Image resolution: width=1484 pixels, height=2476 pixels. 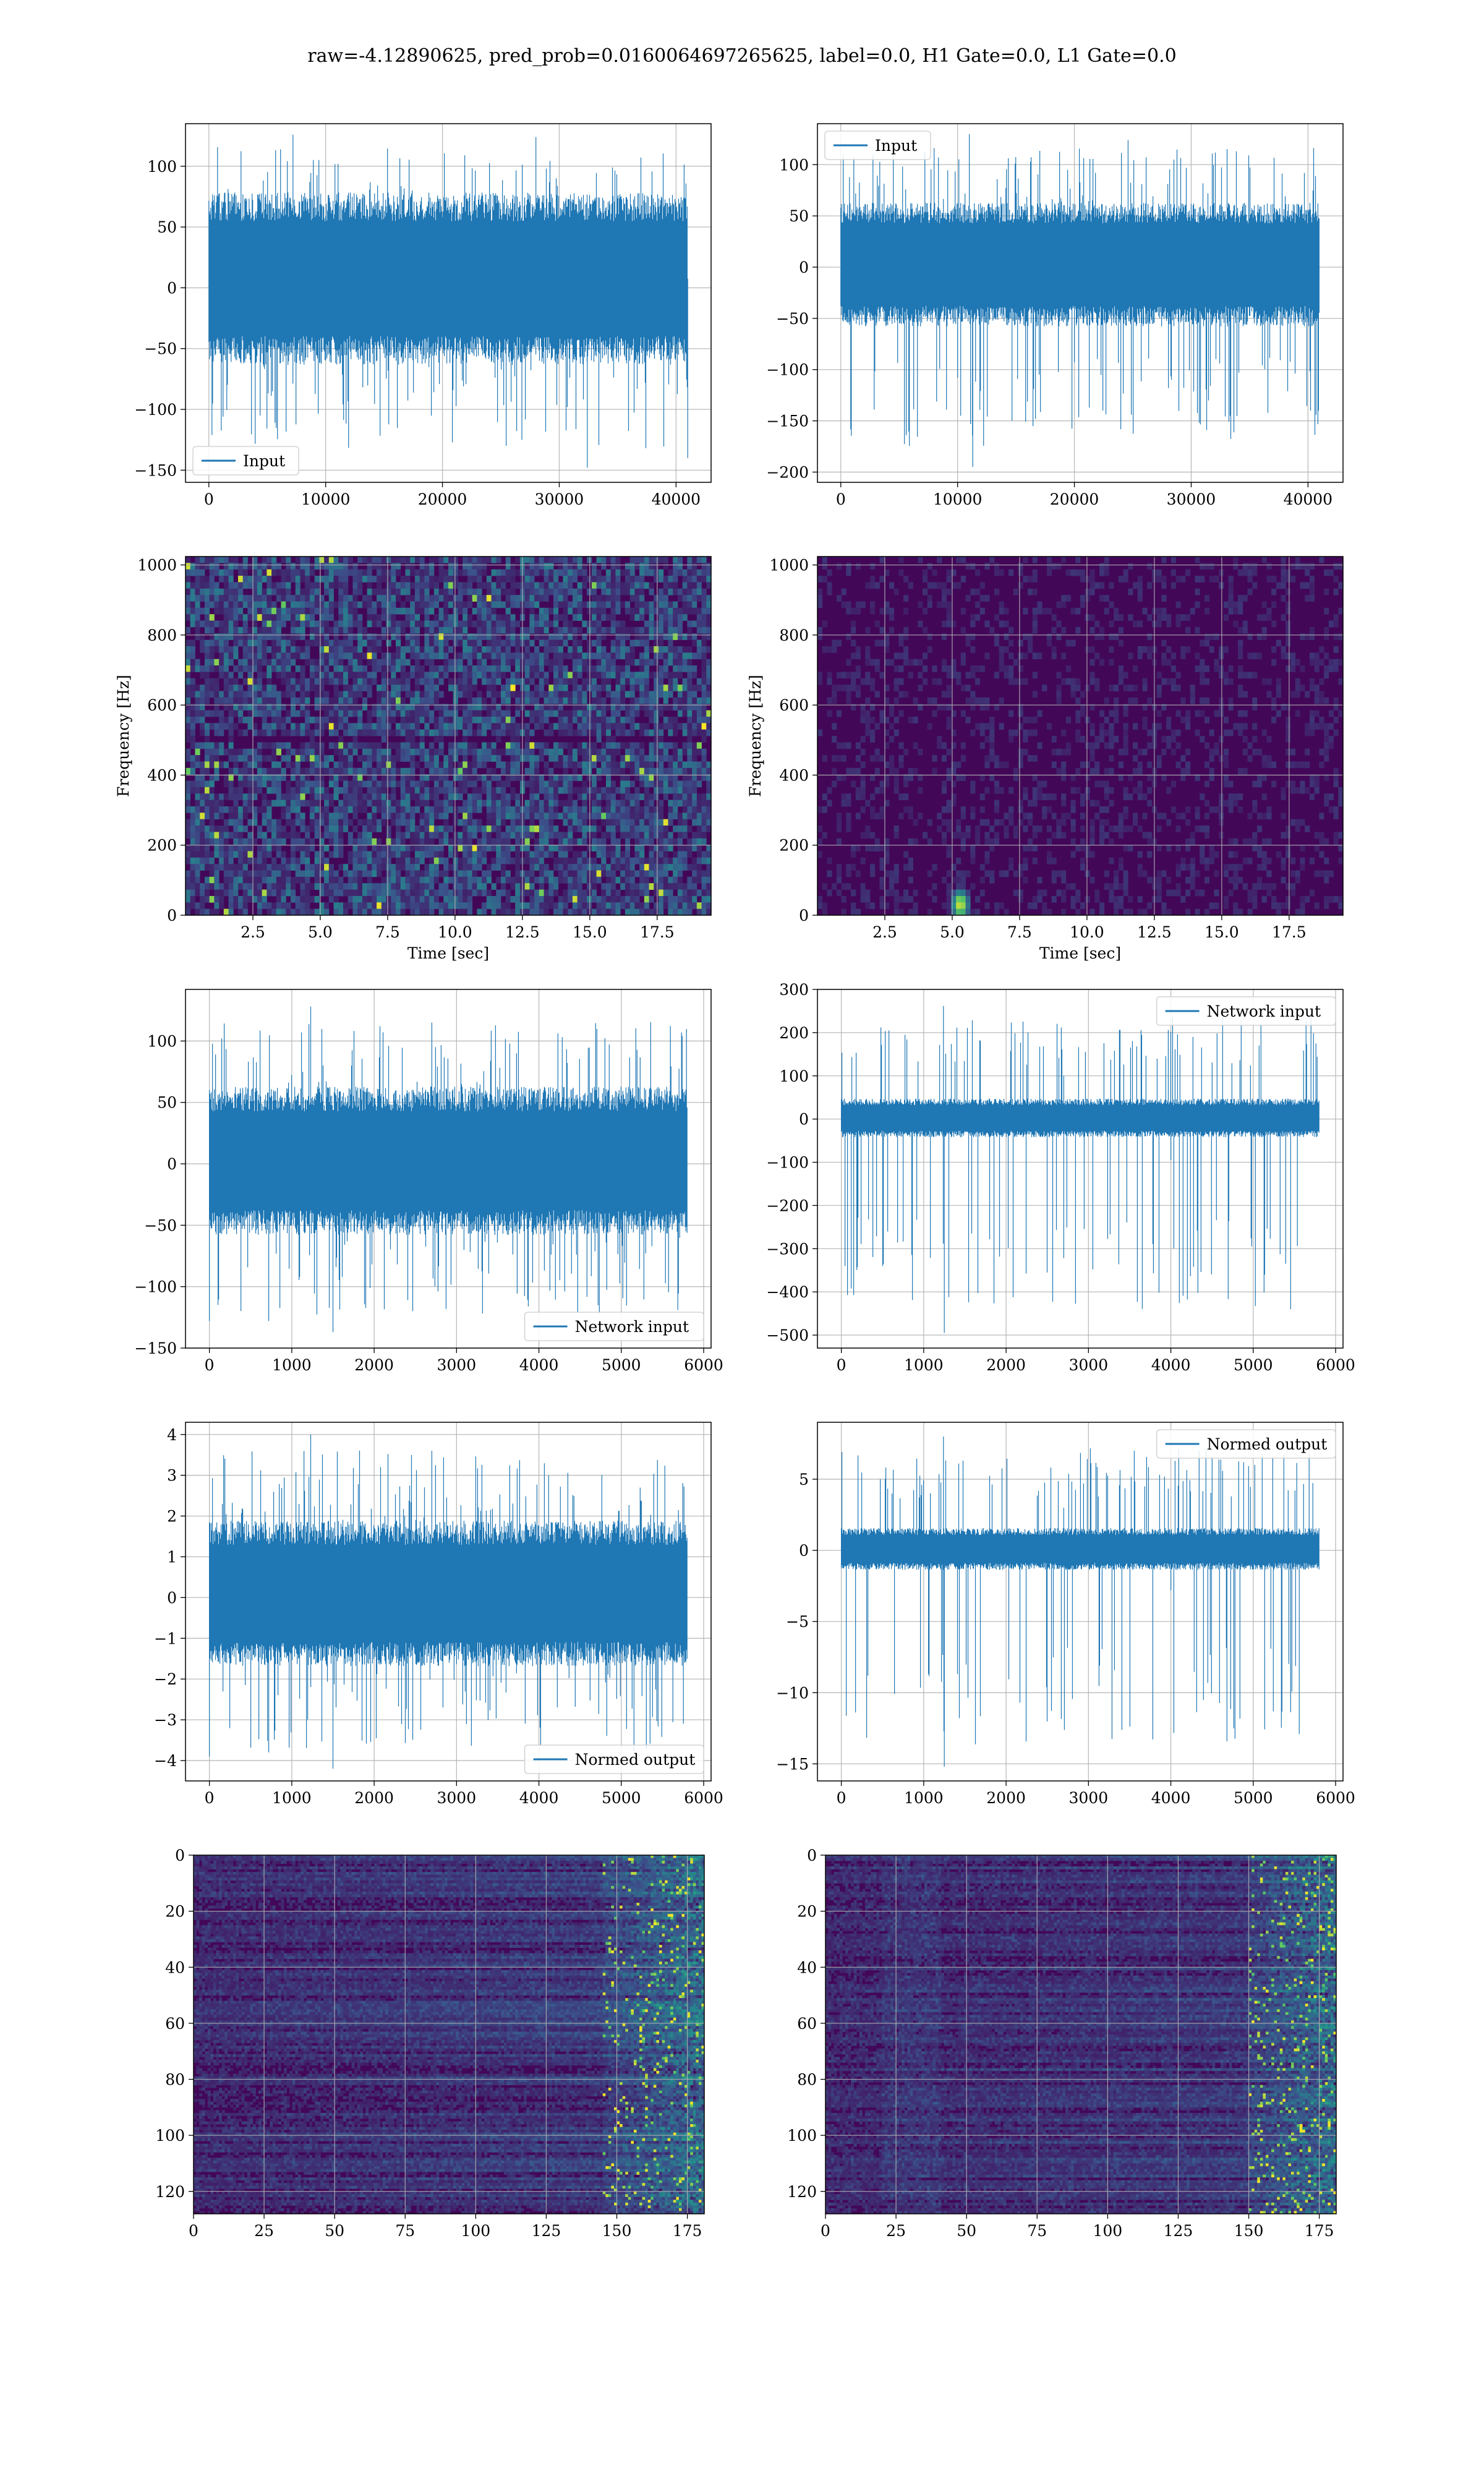 What do you see at coordinates (172, 1557) in the screenshot?
I see `y-tick-label: 1` at bounding box center [172, 1557].